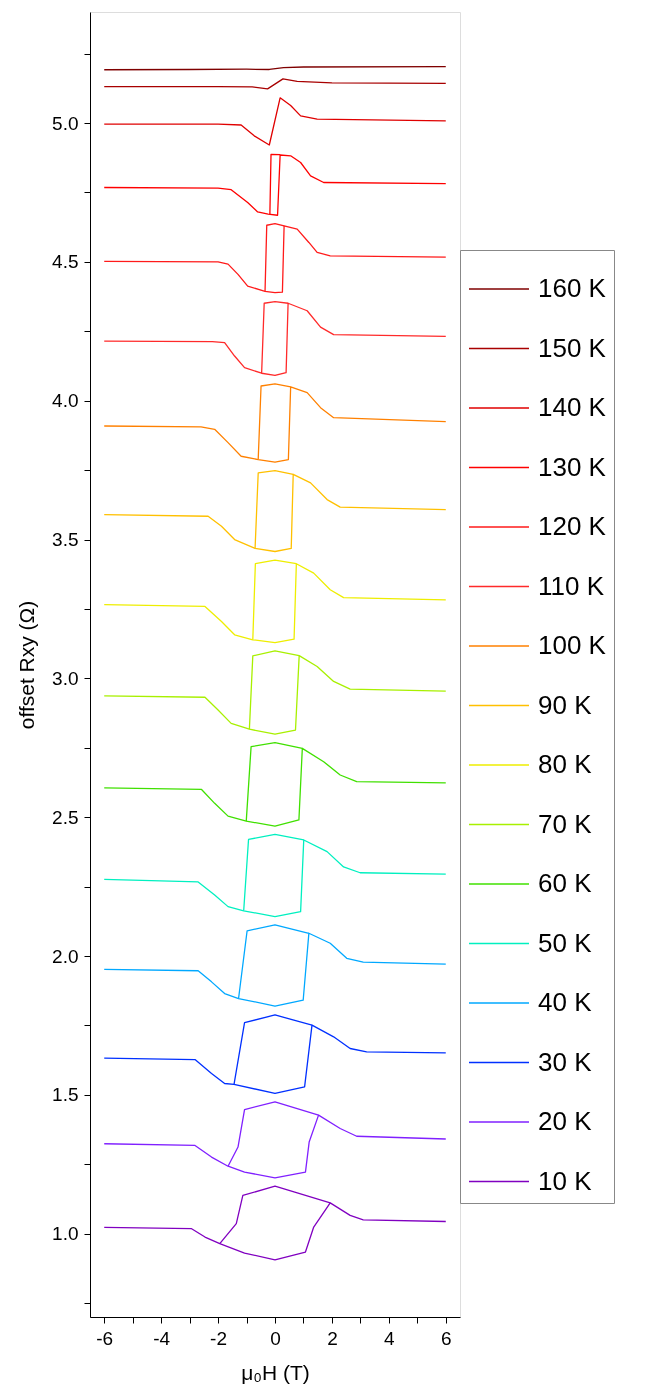 This screenshot has height=1389, width=650. Describe the element at coordinates (572, 466) in the screenshot. I see `legend-label: 130 K` at that location.